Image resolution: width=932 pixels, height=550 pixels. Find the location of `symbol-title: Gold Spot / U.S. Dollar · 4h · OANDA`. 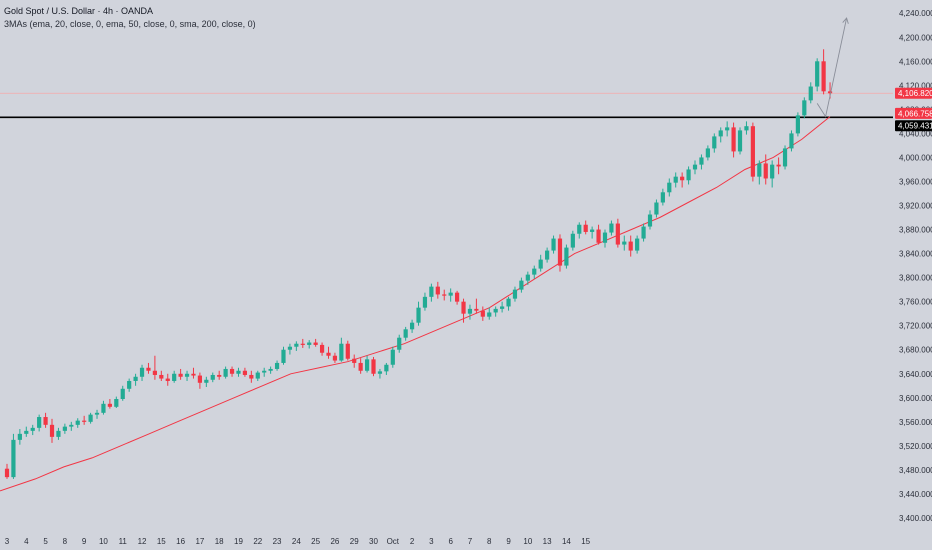

symbol-title: Gold Spot / U.S. Dollar · 4h · OANDA is located at coordinates (79, 11).